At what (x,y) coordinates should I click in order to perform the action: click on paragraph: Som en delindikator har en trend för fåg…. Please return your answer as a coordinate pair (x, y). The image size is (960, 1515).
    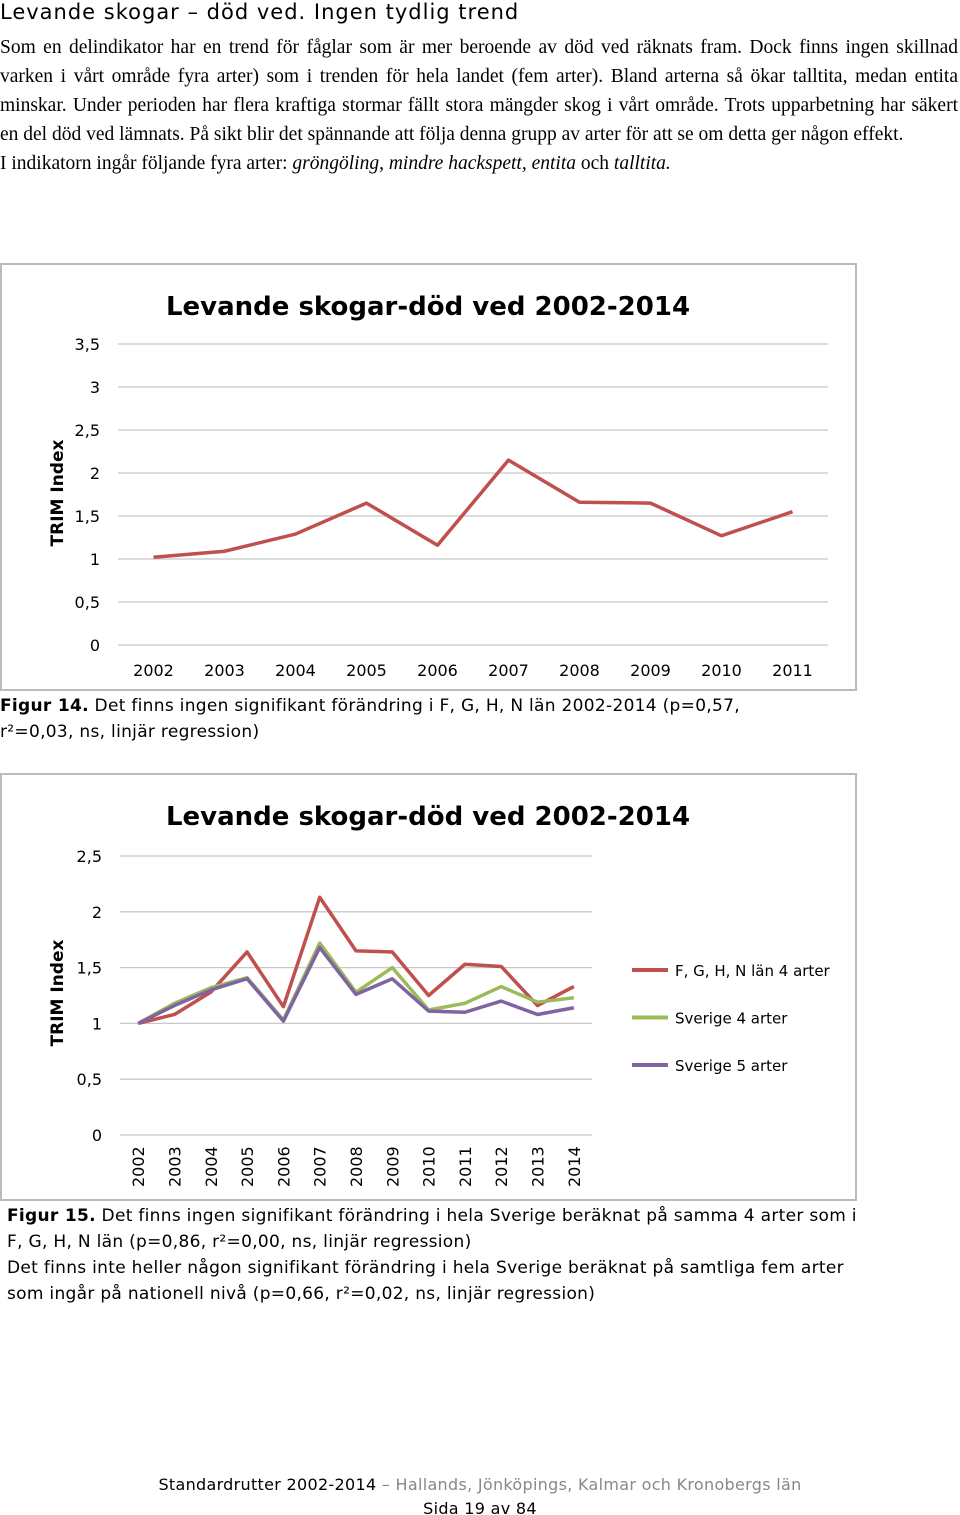
    Looking at the image, I should click on (479, 91).